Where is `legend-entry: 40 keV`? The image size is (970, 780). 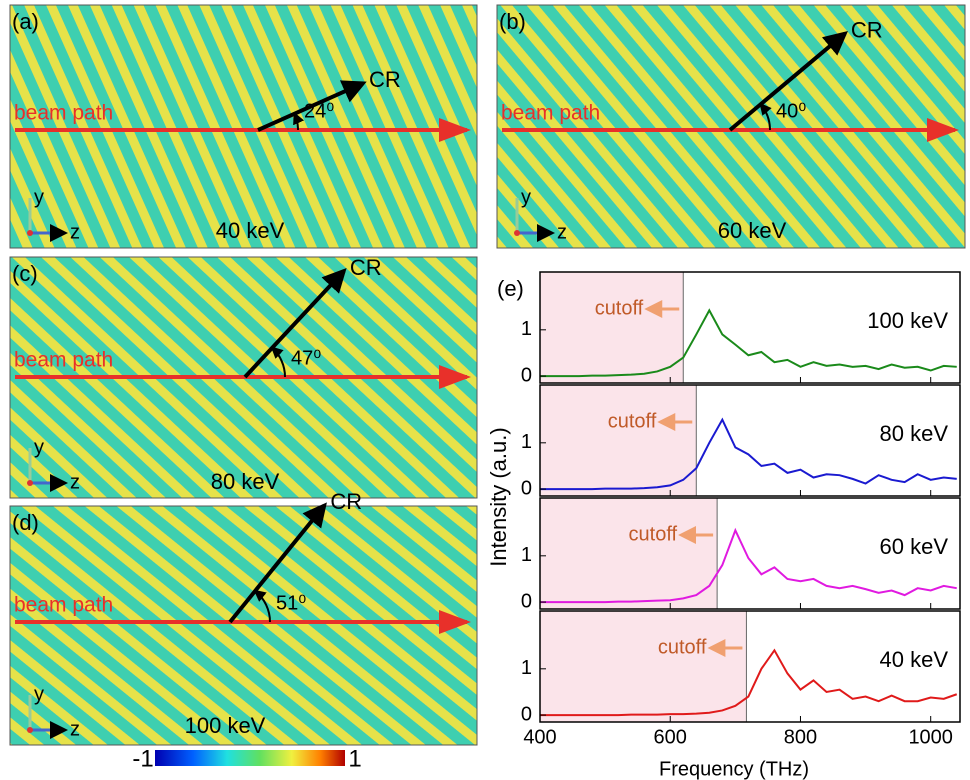 legend-entry: 40 keV is located at coordinates (914, 659).